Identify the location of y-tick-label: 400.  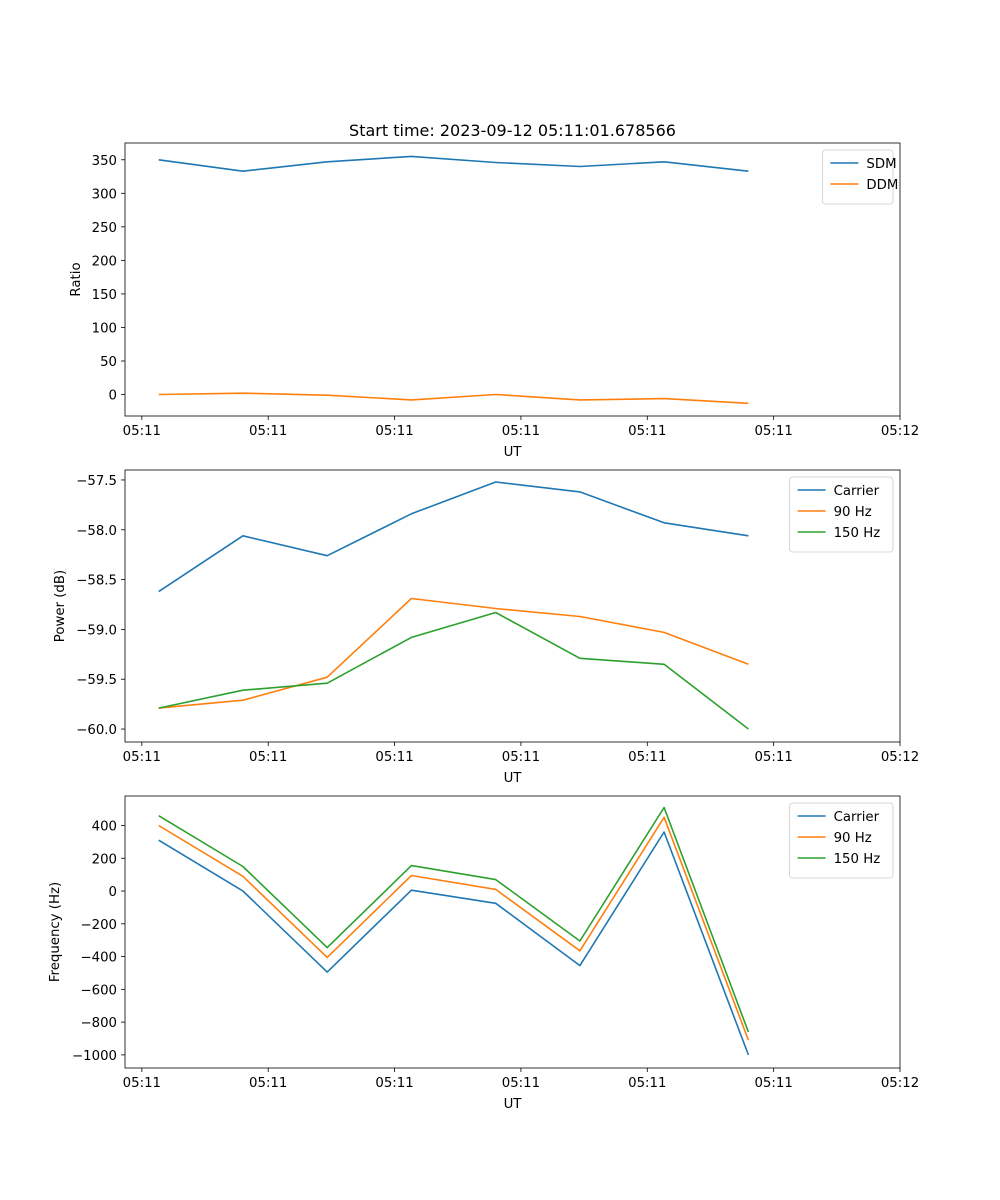
(104, 826).